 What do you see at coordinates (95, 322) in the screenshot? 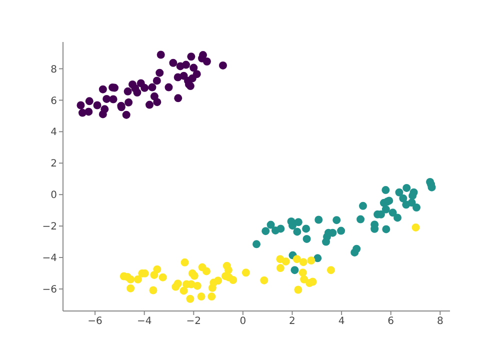
I see `x-tick-label: −6` at bounding box center [95, 322].